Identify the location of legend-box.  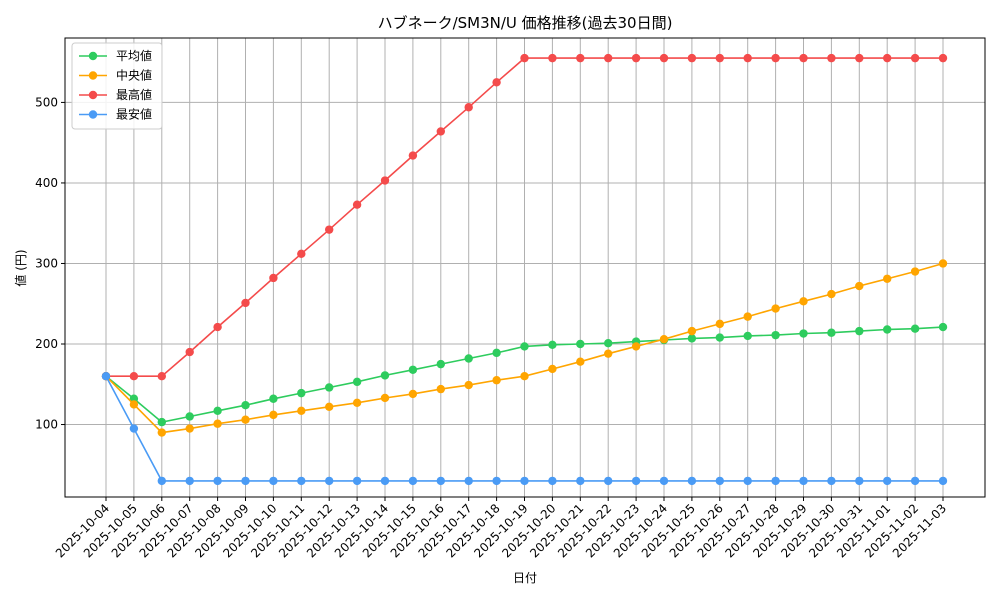
(117, 86).